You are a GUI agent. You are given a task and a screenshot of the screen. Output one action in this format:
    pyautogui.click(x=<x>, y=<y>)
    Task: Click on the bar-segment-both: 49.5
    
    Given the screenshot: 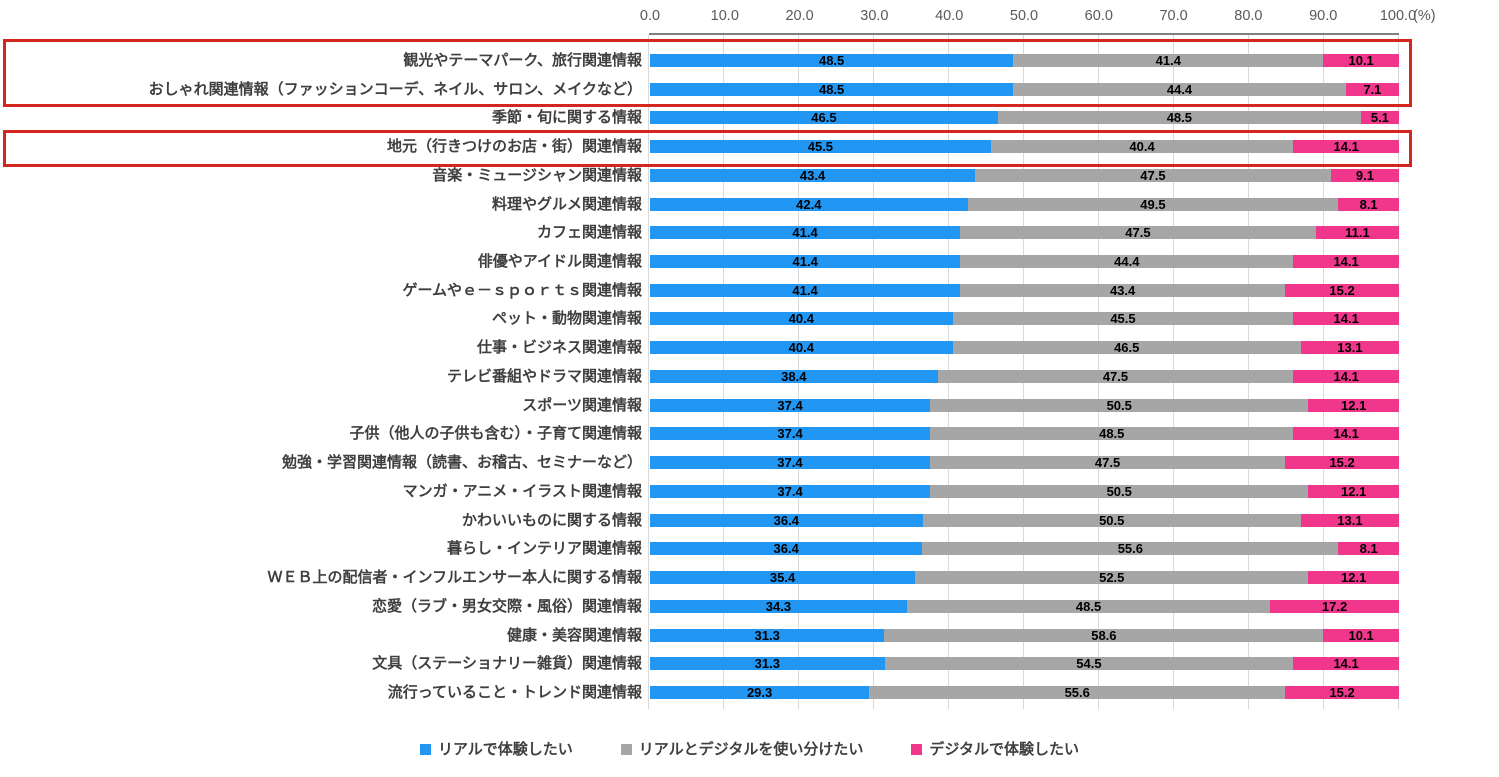 What is the action you would take?
    pyautogui.click(x=1153, y=204)
    